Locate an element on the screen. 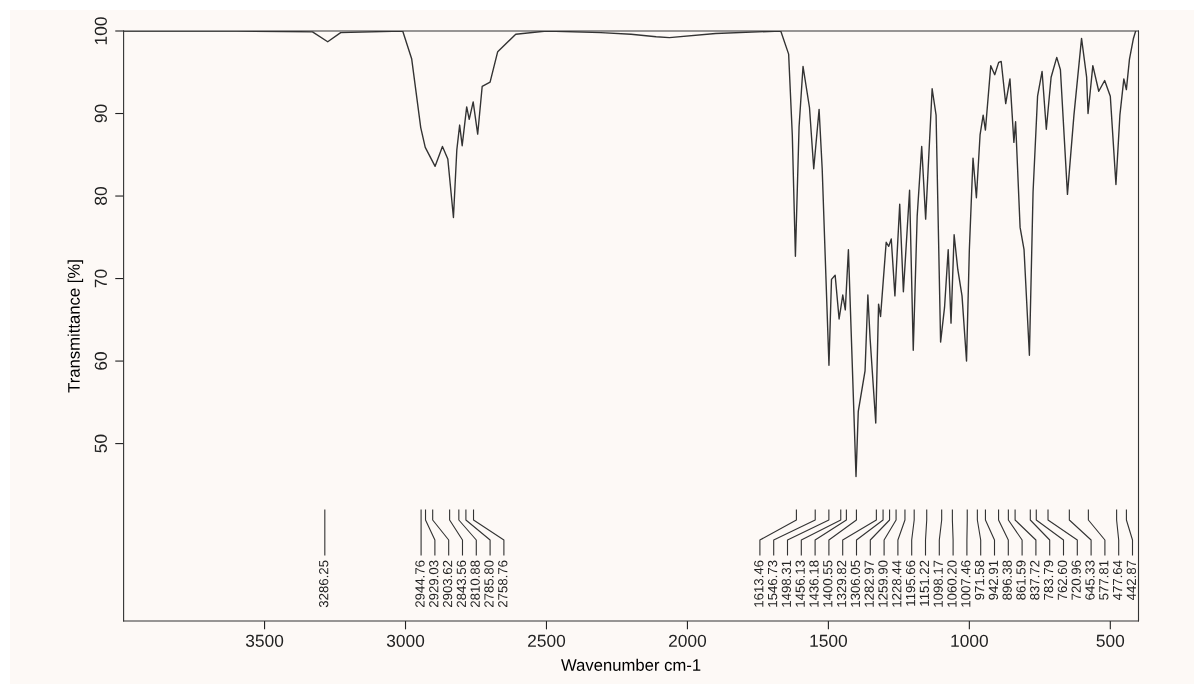 The height and width of the screenshot is (694, 1204). annotation: 1259.90 is located at coordinates (883, 583).